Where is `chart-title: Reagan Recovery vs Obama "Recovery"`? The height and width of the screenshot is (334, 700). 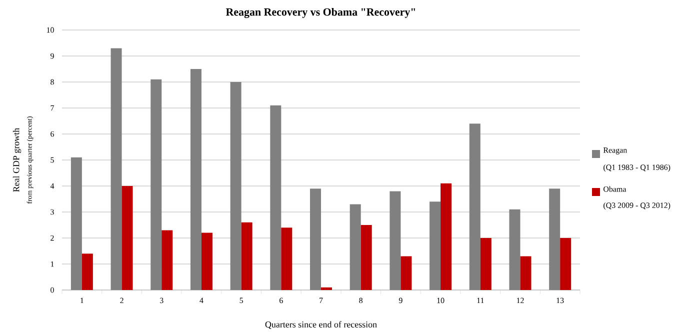 chart-title: Reagan Recovery vs Obama "Recovery" is located at coordinates (321, 13).